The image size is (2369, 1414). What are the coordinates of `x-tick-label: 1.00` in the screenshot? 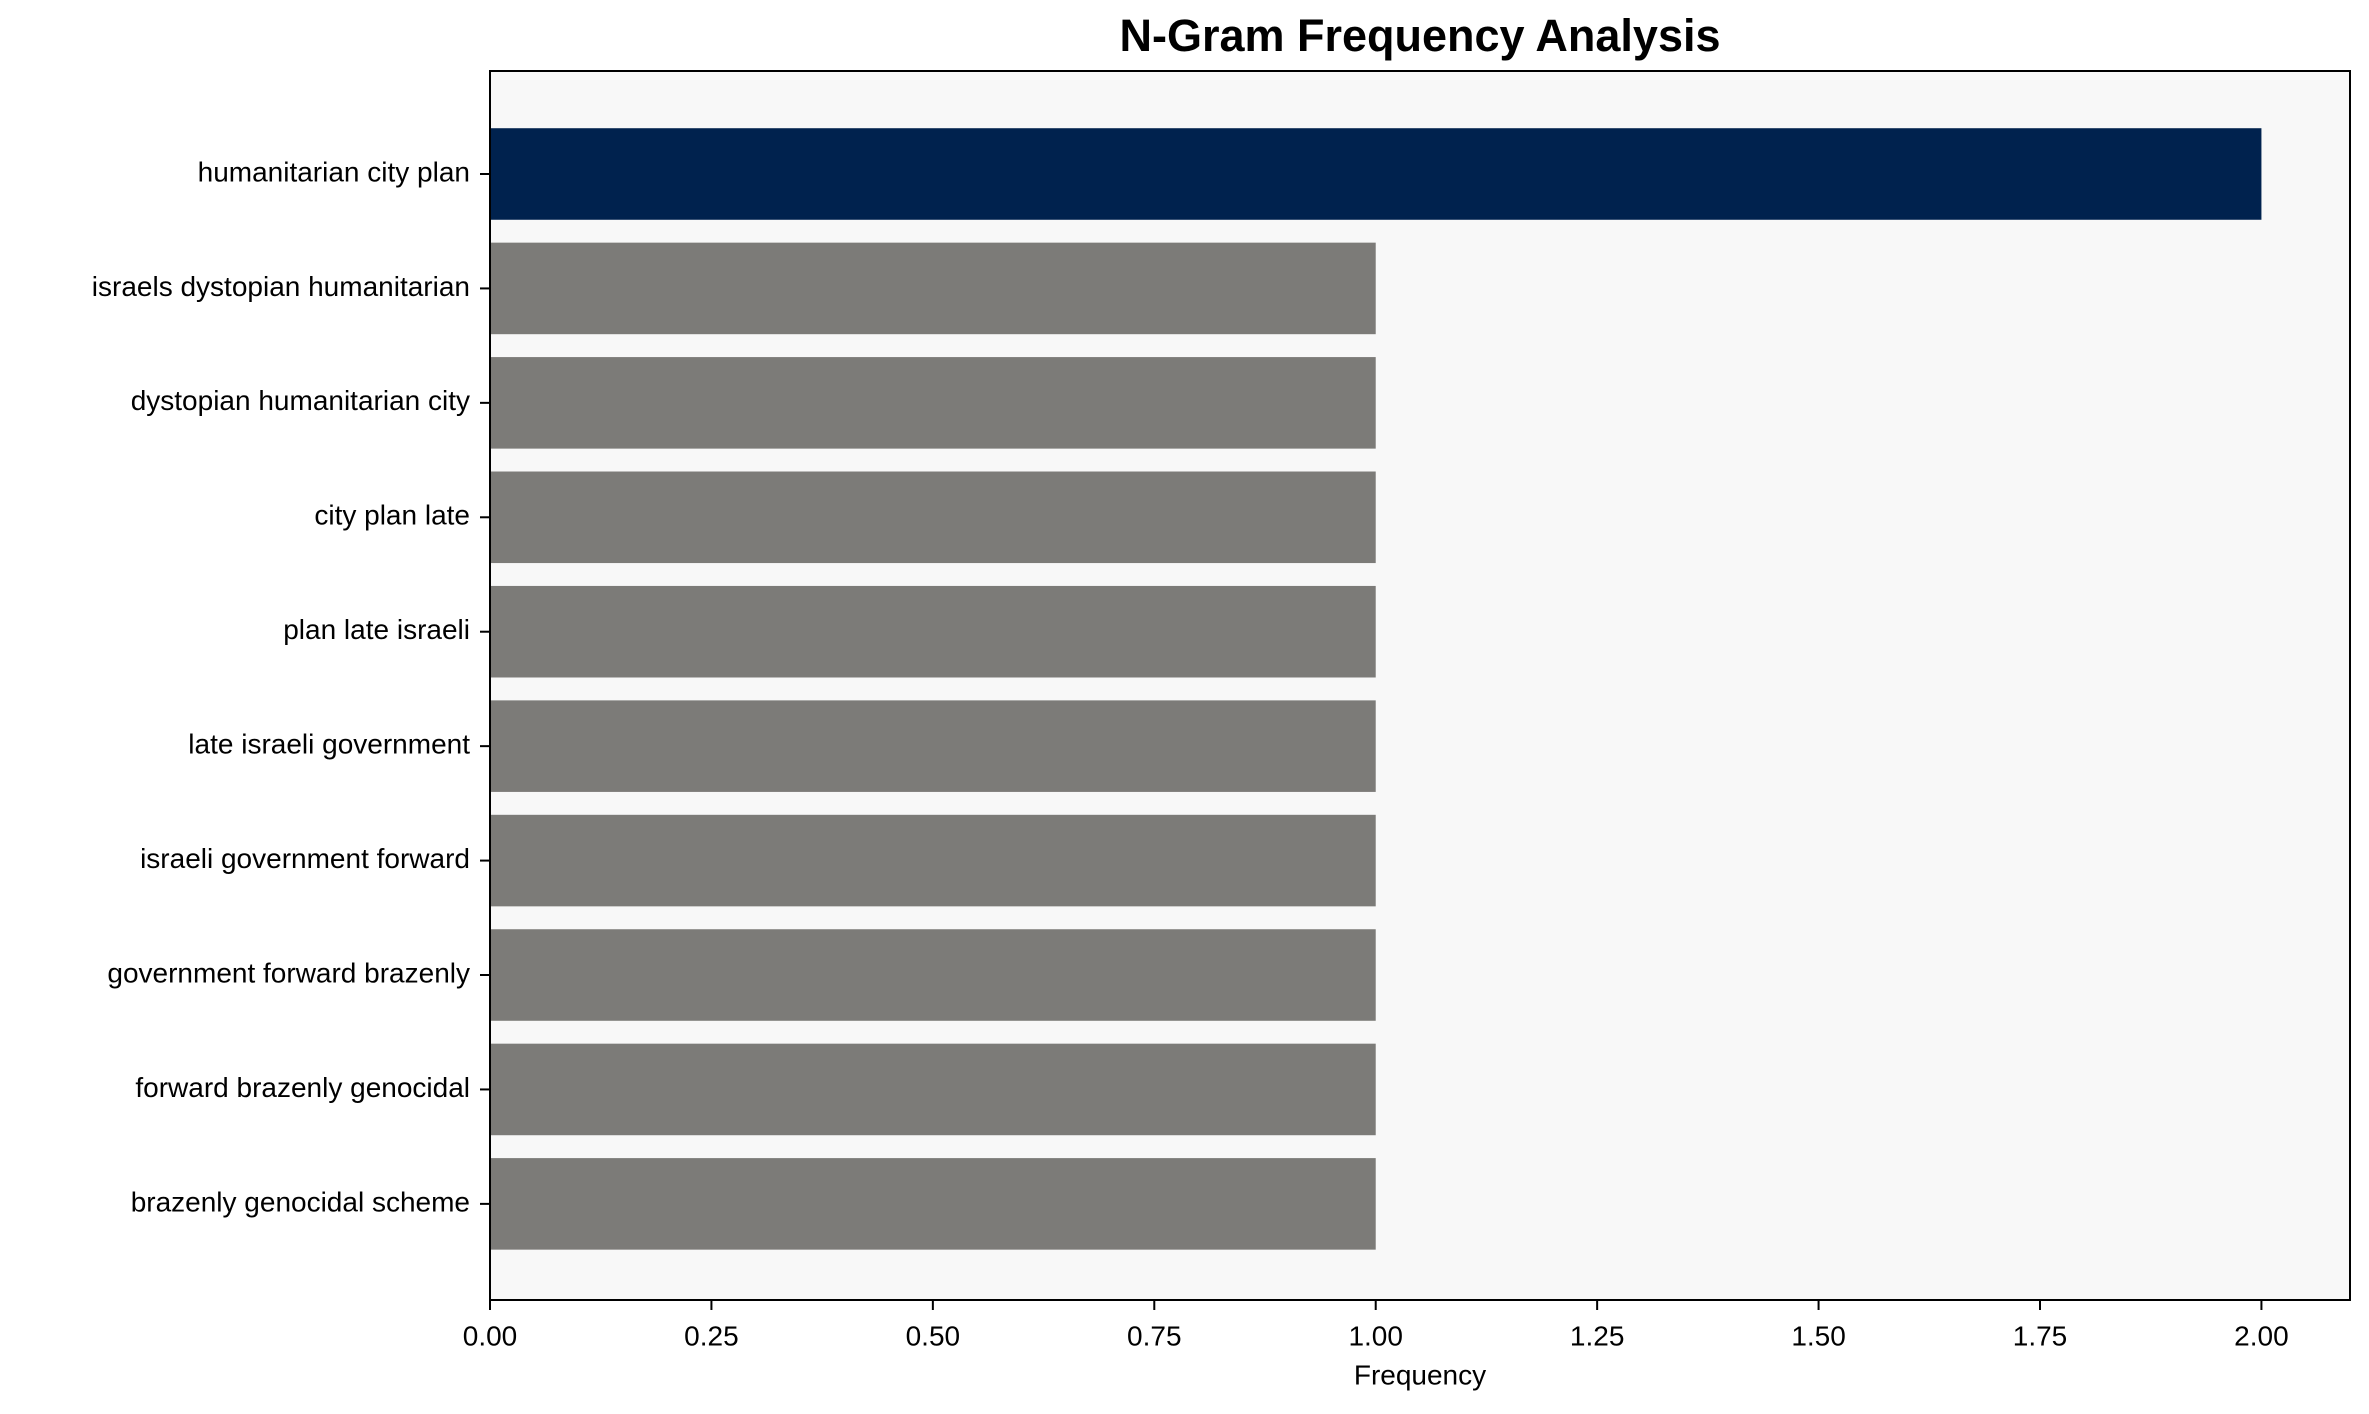 It's located at (1375, 1335).